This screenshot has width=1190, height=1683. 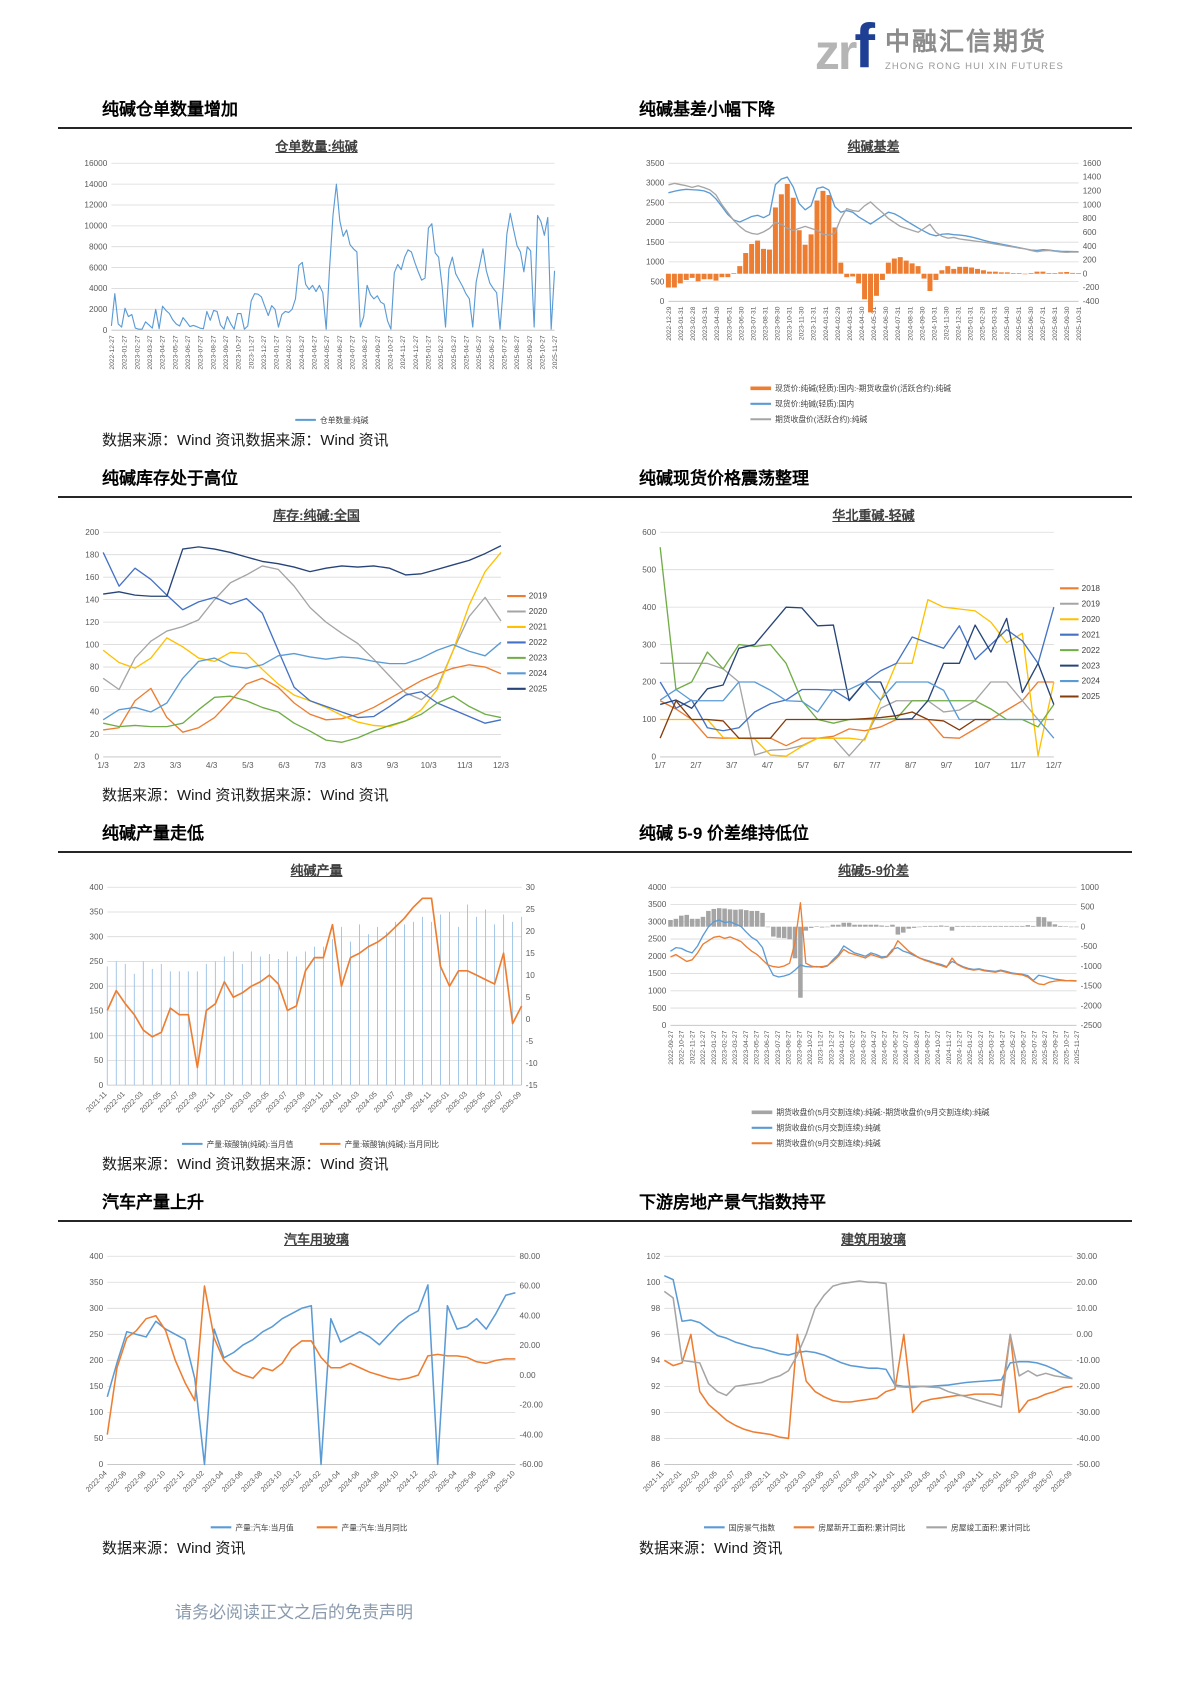 I want to click on svg-text: 10, so click(x=531, y=975).